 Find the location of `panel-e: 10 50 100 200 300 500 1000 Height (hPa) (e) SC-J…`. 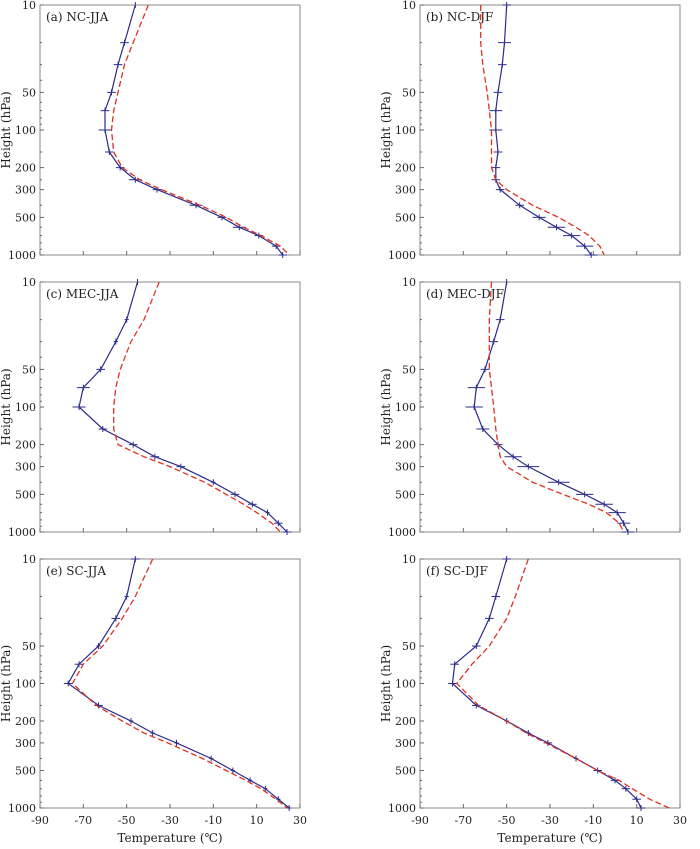

panel-e: 10 50 100 200 300 500 1000 Height (hPa) (e) SC-J… is located at coordinates (150, 684).